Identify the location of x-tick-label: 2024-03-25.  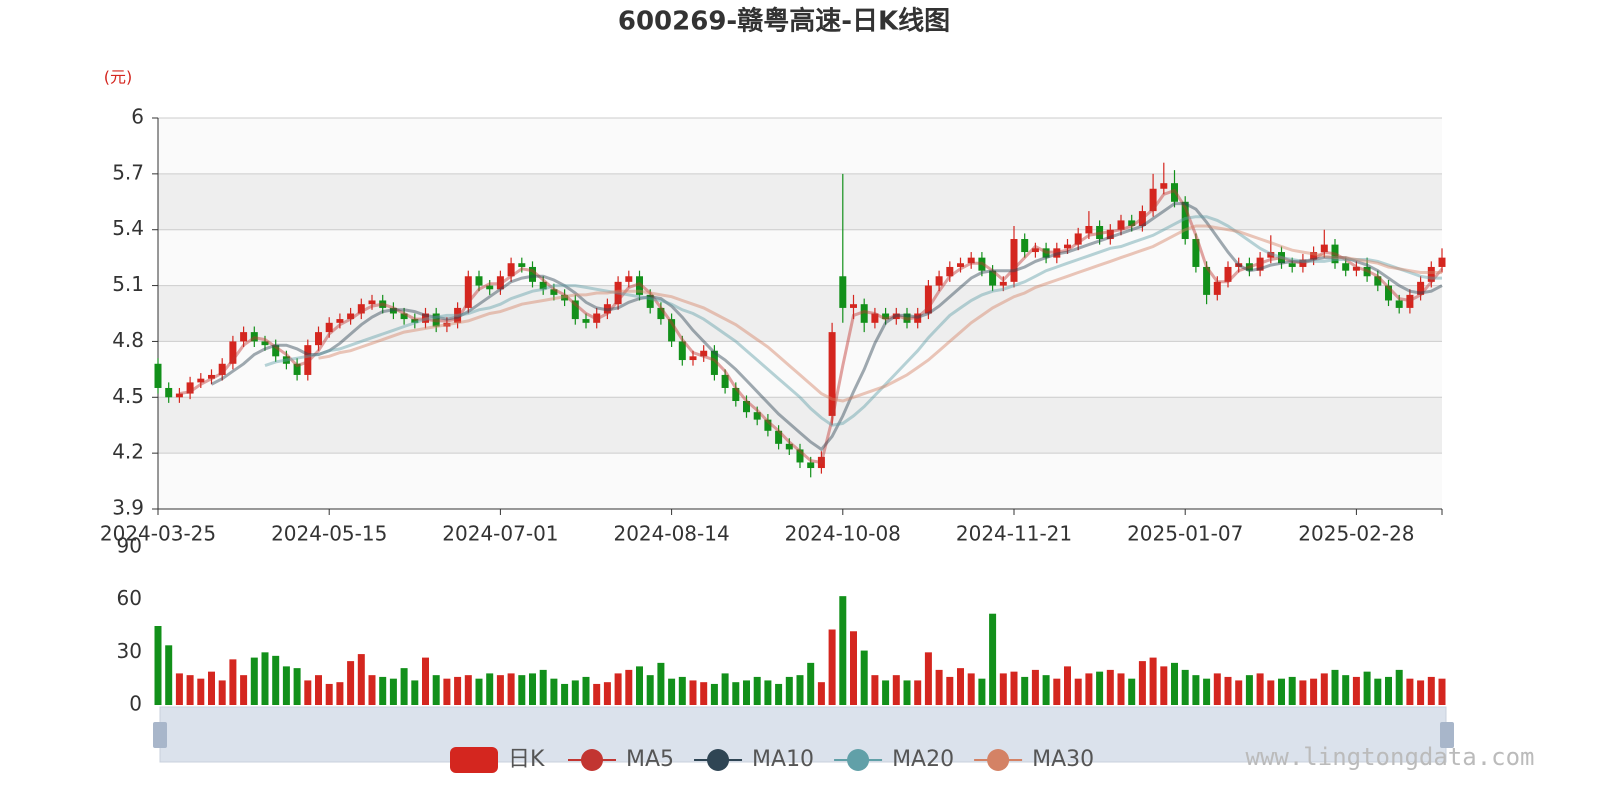
(158, 534).